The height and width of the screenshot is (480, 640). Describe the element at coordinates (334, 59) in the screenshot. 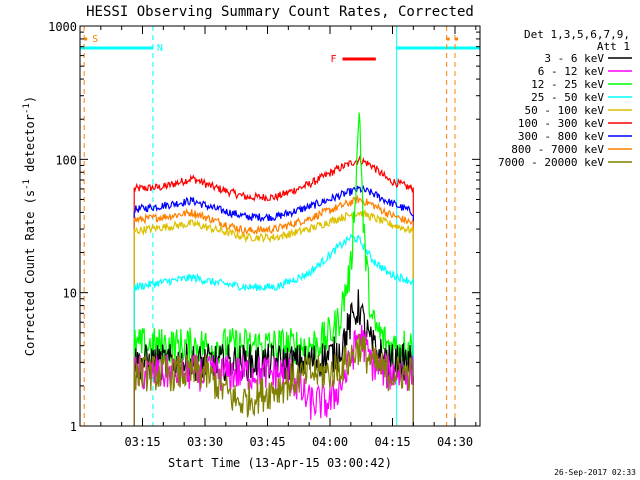

I see `flare-label: F` at that location.